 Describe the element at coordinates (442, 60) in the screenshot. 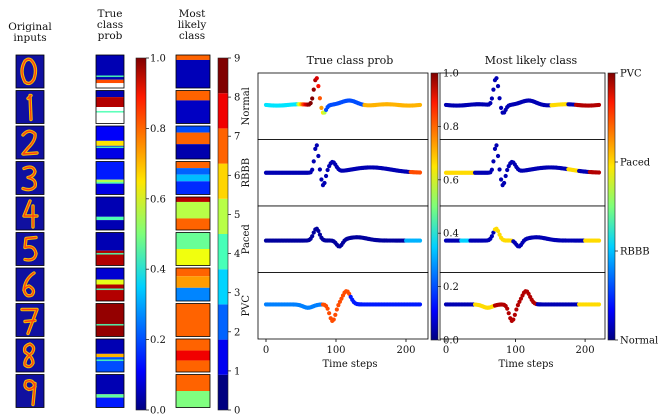

I see `right-panel-titles: True class prob Most likely class` at that location.